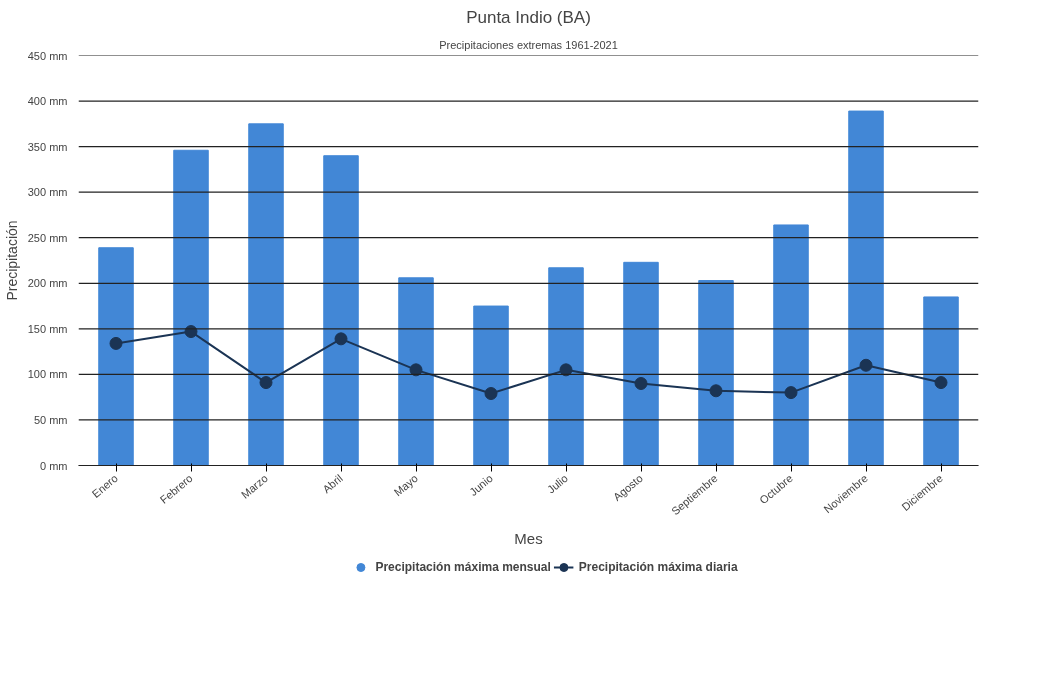 The image size is (1054, 693). Describe the element at coordinates (658, 567) in the screenshot. I see `legend-label: Precipitación máxima diaria` at that location.